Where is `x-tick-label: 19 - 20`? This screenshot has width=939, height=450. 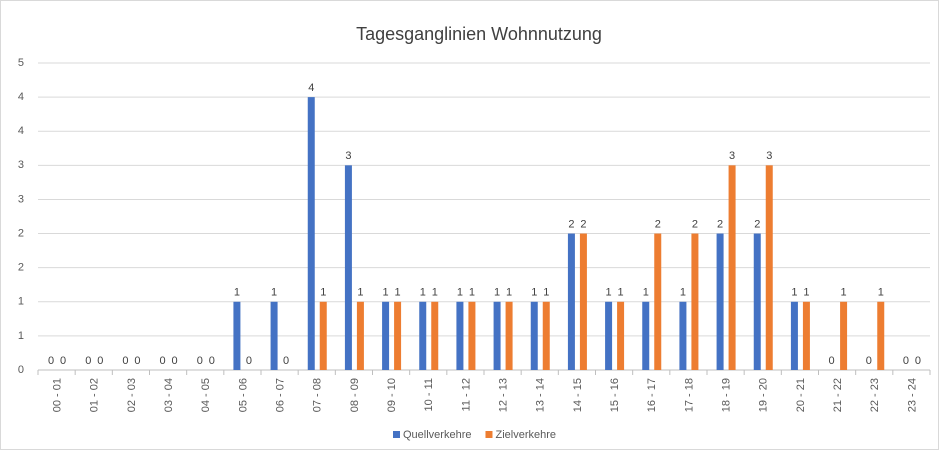
x-tick-label: 19 - 20 is located at coordinates (764, 395).